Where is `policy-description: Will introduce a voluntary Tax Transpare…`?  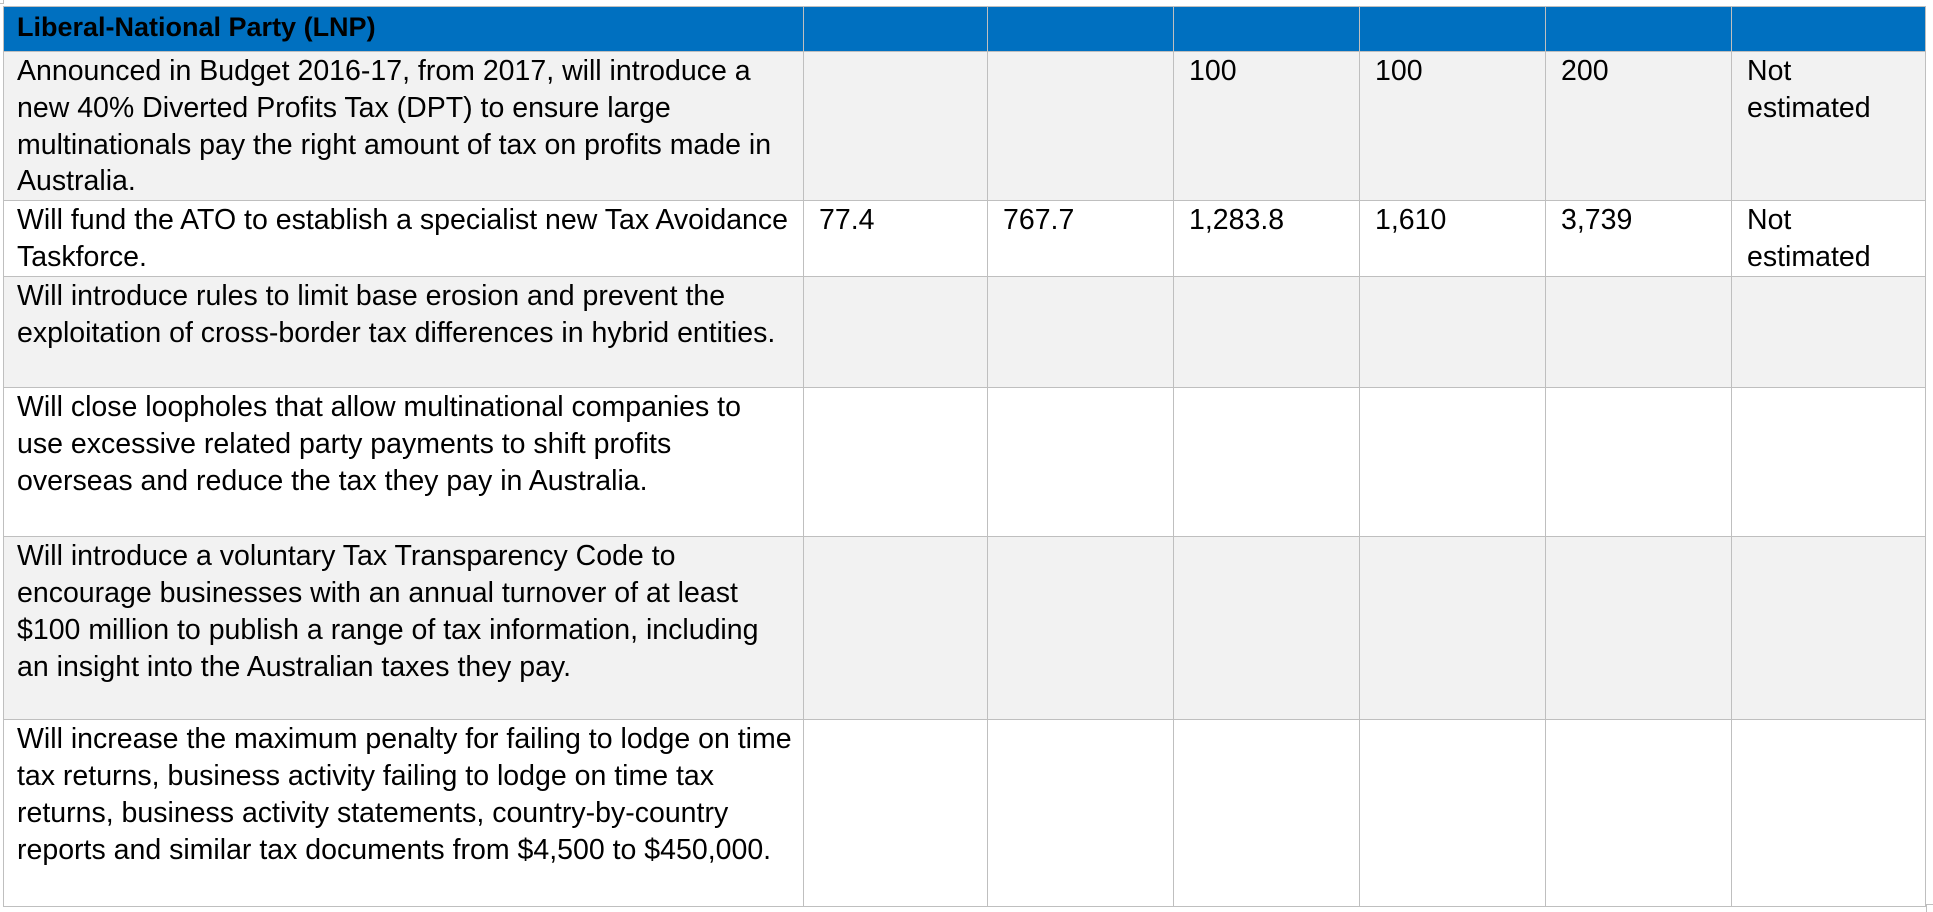
policy-description: Will introduce a voluntary Tax Transpare… is located at coordinates (403, 628).